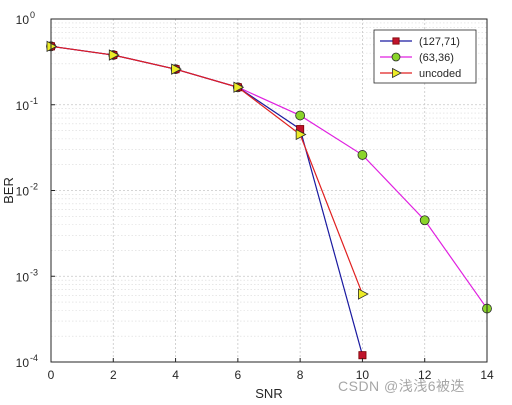 Image resolution: width=512 pixels, height=405 pixels. Describe the element at coordinates (34, 101) in the screenshot. I see `y-tick-exponent: -1` at that location.